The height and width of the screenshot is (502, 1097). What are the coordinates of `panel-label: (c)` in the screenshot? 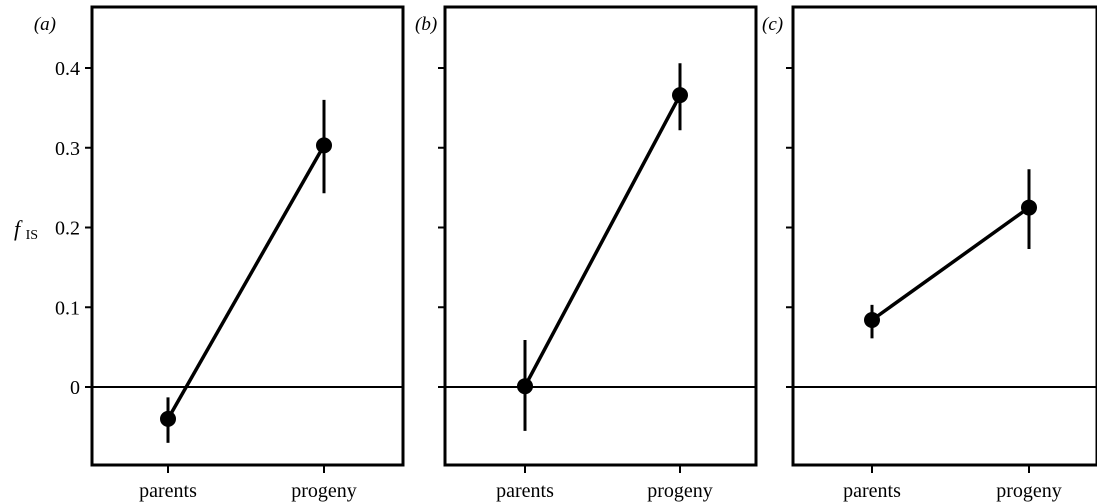 It's located at (772, 24).